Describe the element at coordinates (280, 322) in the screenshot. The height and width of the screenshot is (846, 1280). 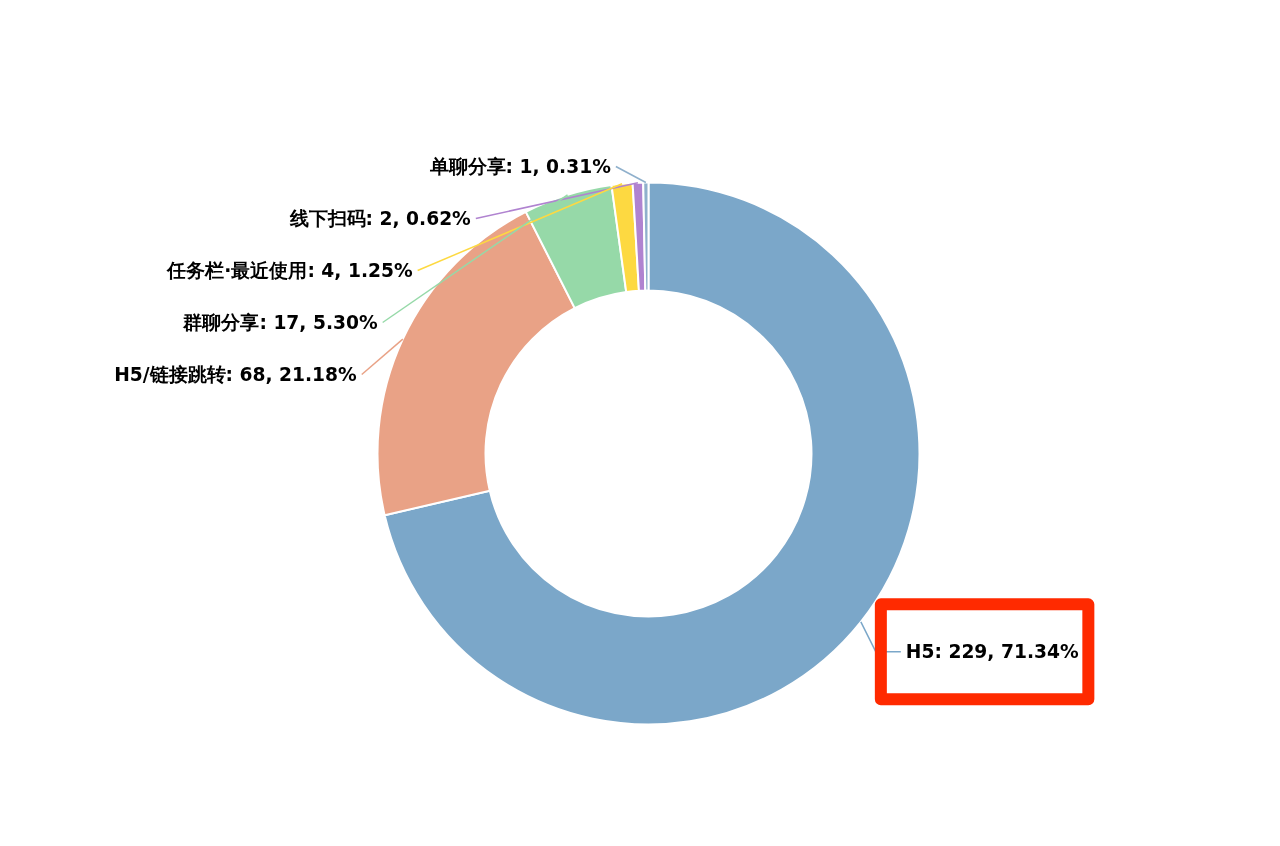
I see `slice-label: 群聊分享: 17, 5.30%` at that location.